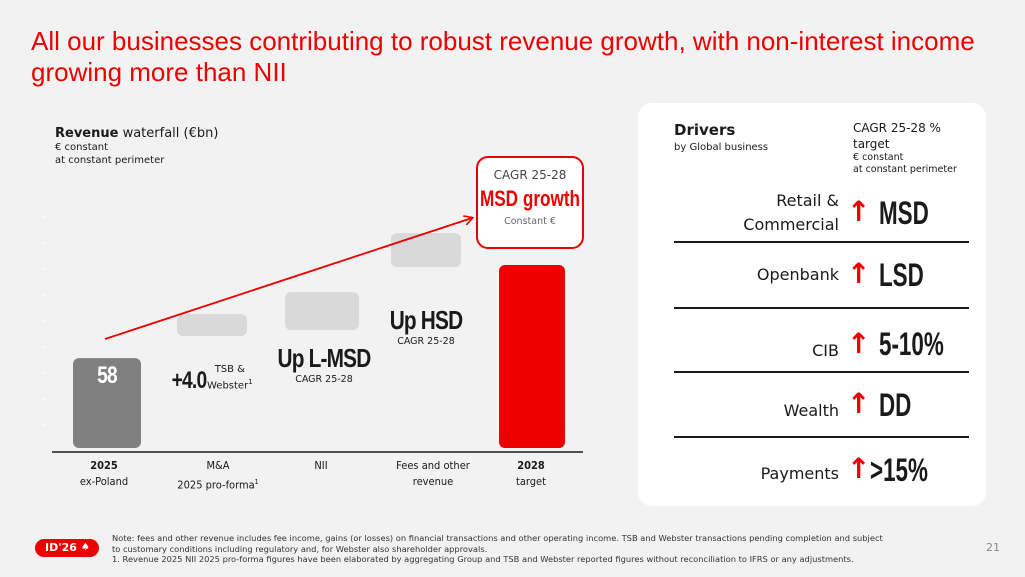 The height and width of the screenshot is (577, 1025). I want to click on driver-row-payments: Payments ↑ >15%, so click(821, 469).